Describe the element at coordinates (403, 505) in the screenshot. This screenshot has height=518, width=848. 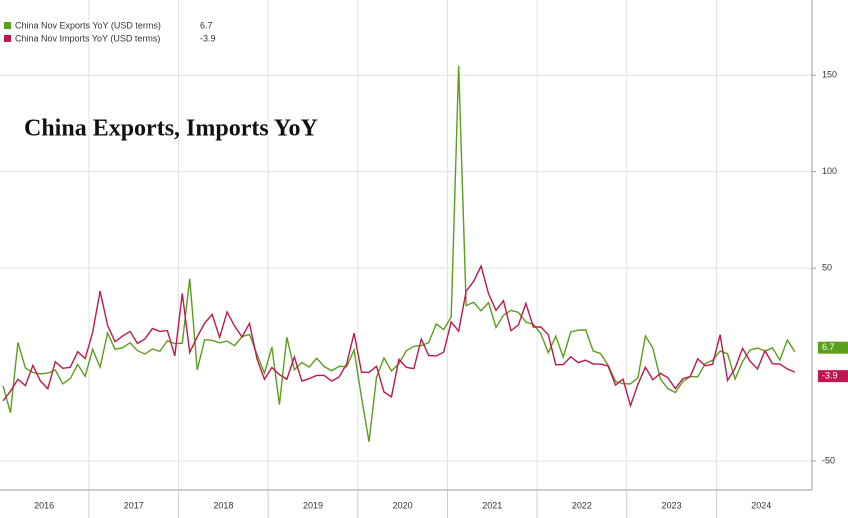
I see `x-tick-label: 2020` at that location.